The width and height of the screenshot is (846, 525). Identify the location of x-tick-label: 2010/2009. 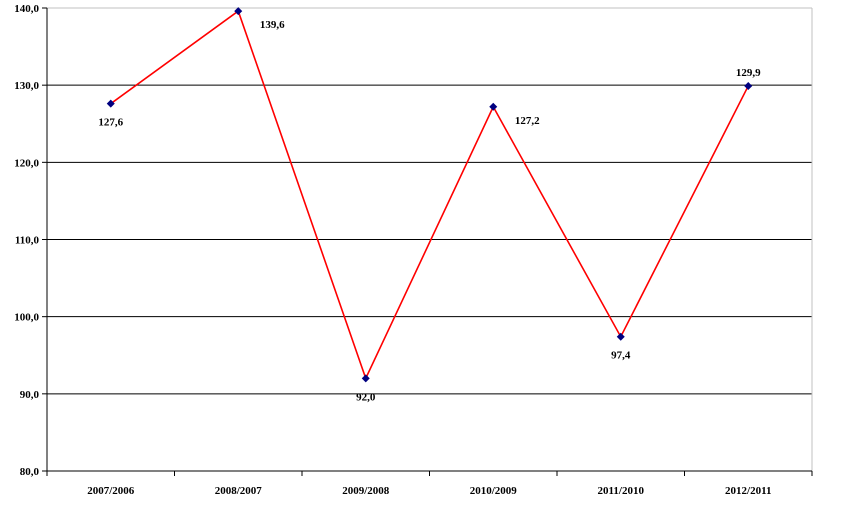
(494, 491).